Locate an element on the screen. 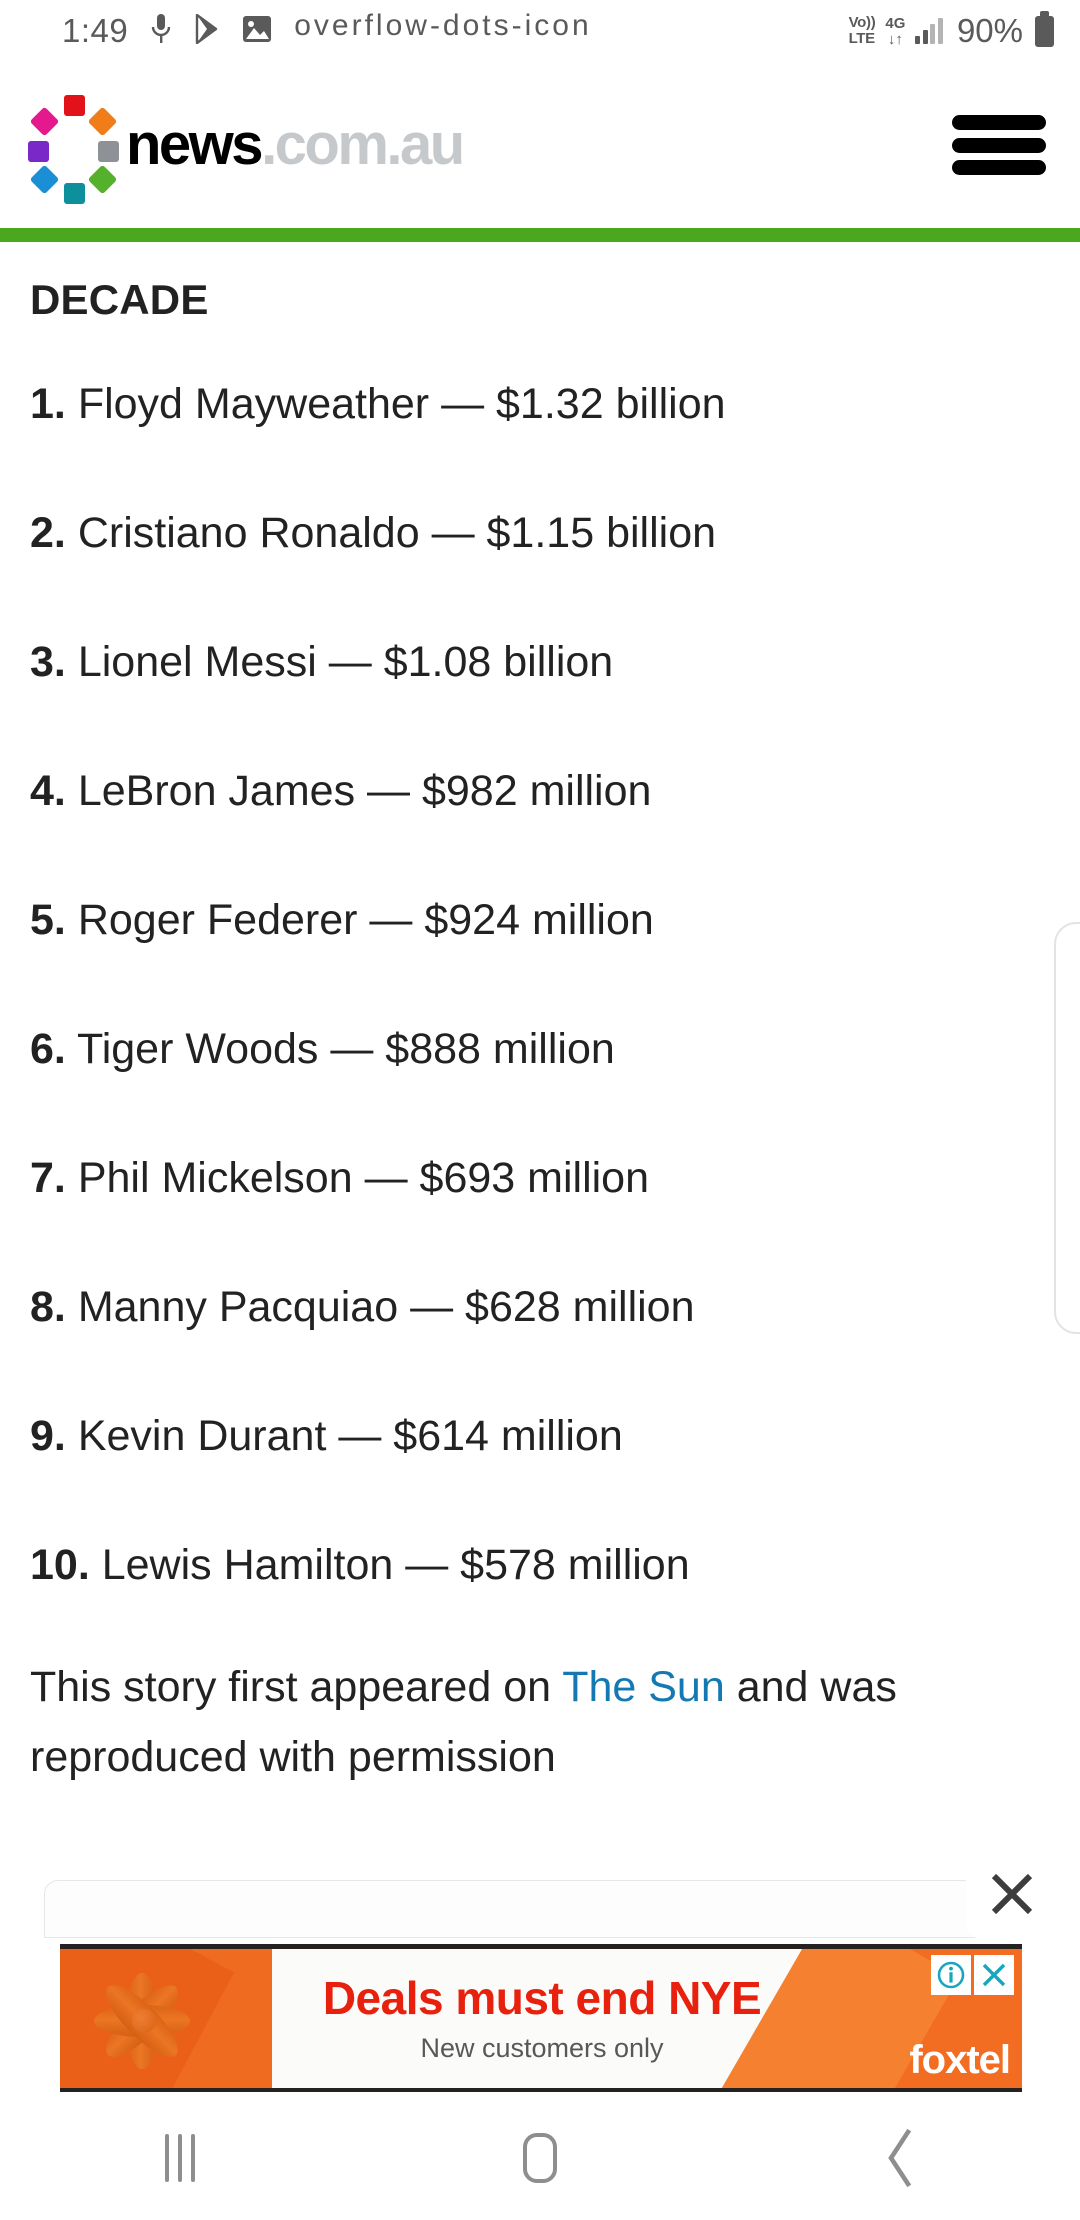  back-button is located at coordinates (900, 2158).